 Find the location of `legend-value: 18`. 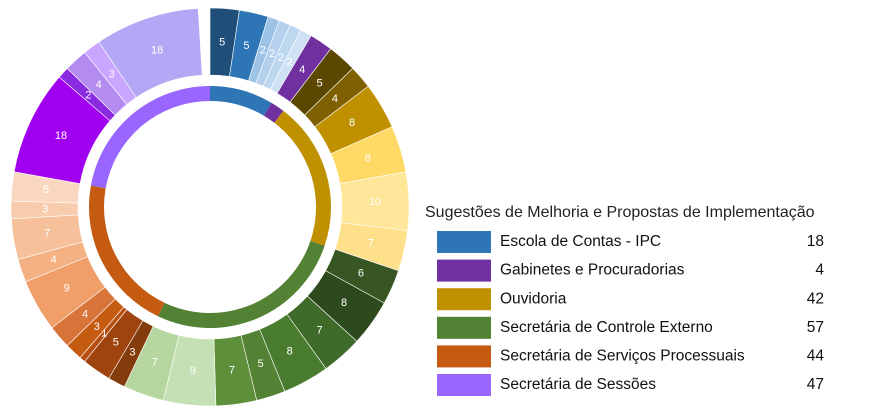

legend-value: 18 is located at coordinates (815, 241).